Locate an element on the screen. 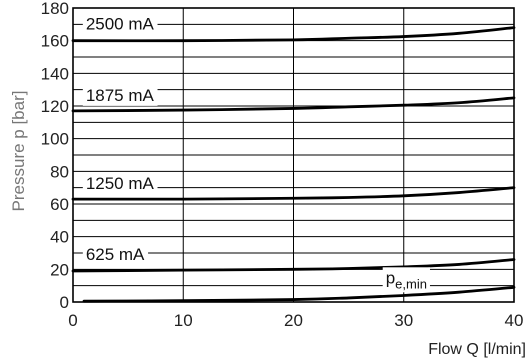 This screenshot has height=362, width=530. y-axis-label: Pressure p [bar] is located at coordinates (18, 151).